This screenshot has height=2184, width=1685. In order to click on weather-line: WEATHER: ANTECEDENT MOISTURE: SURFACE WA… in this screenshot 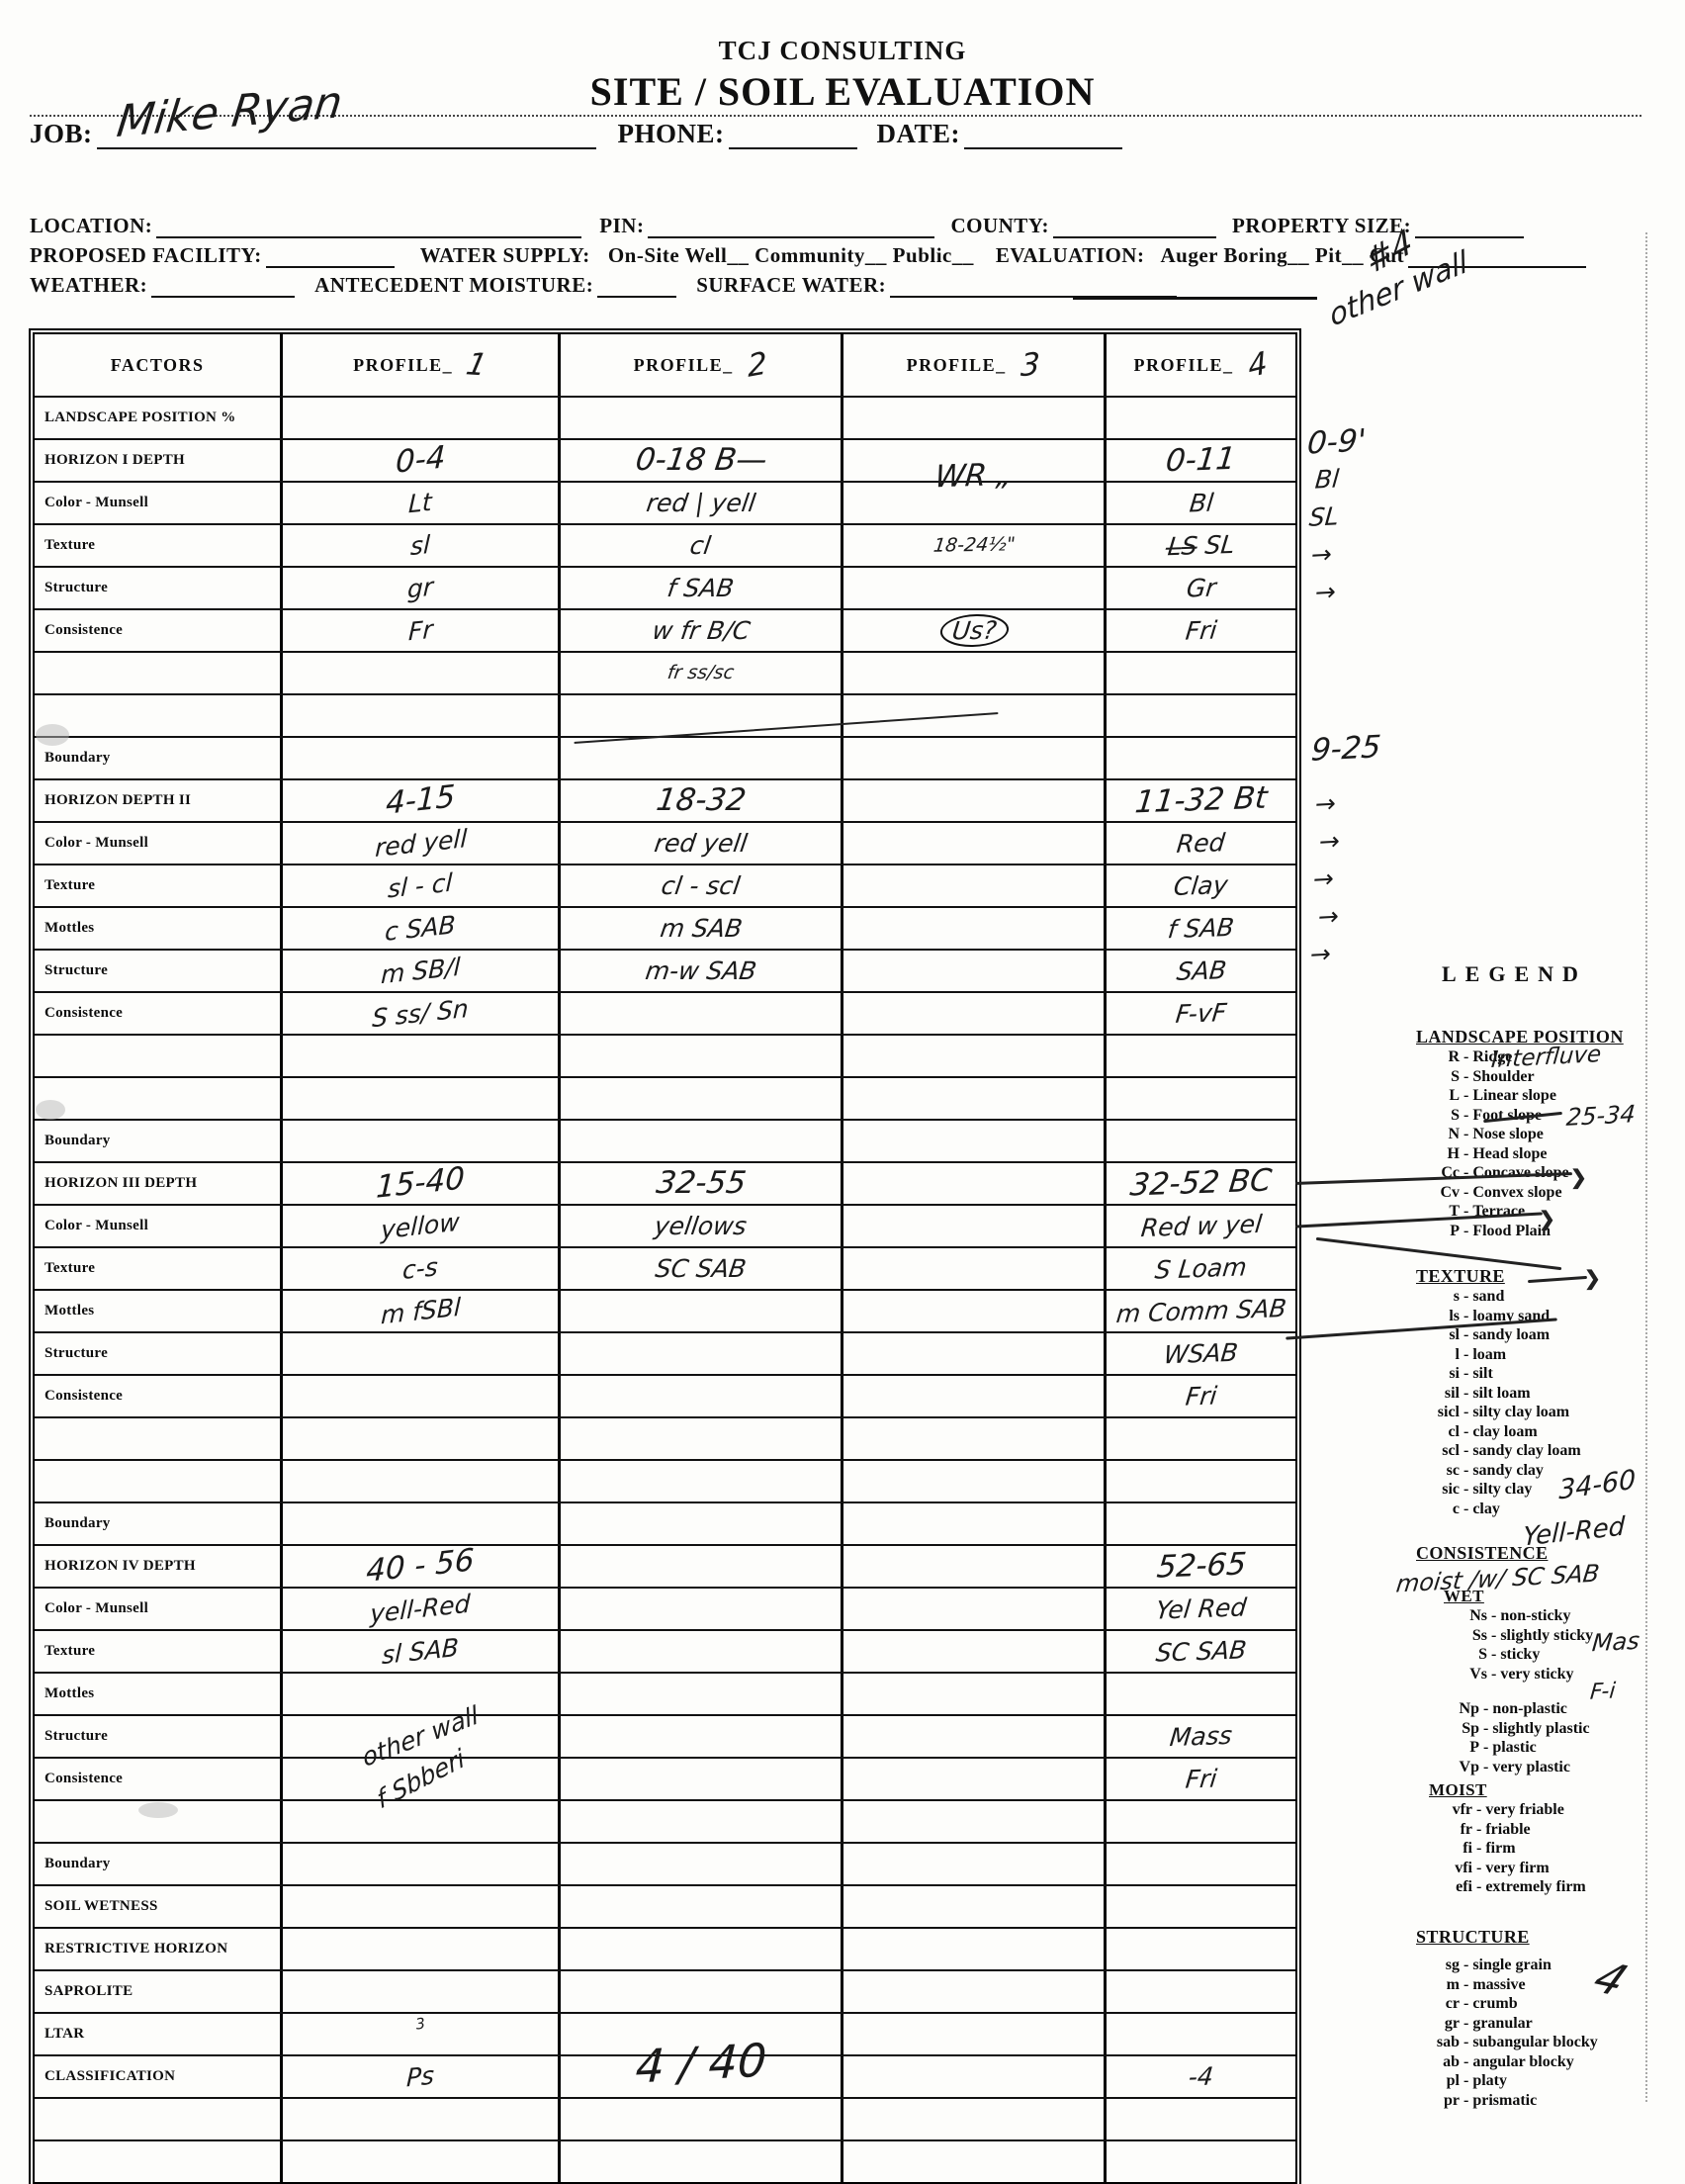, I will do `click(604, 285)`.